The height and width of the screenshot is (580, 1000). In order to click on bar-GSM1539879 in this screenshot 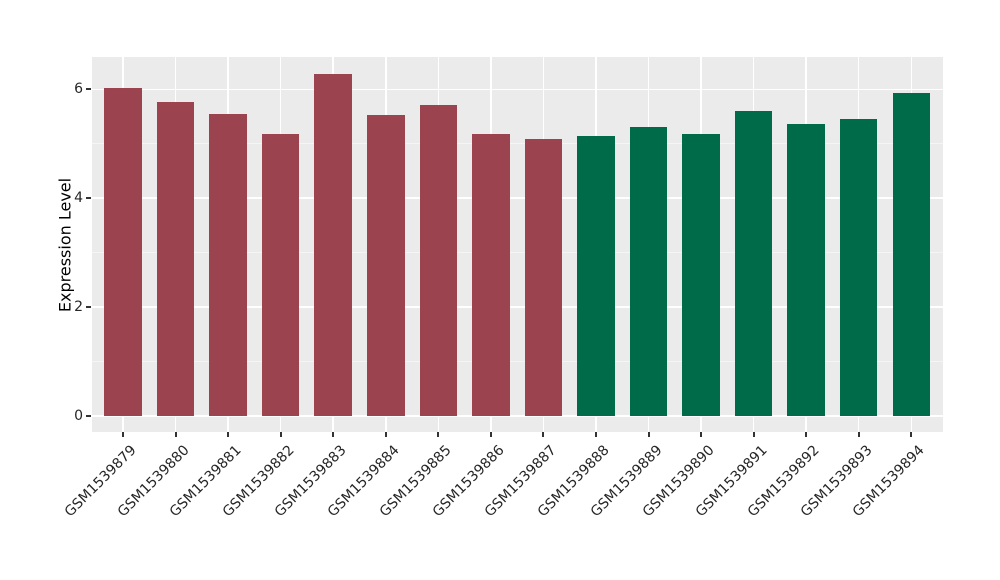, I will do `click(123, 252)`.